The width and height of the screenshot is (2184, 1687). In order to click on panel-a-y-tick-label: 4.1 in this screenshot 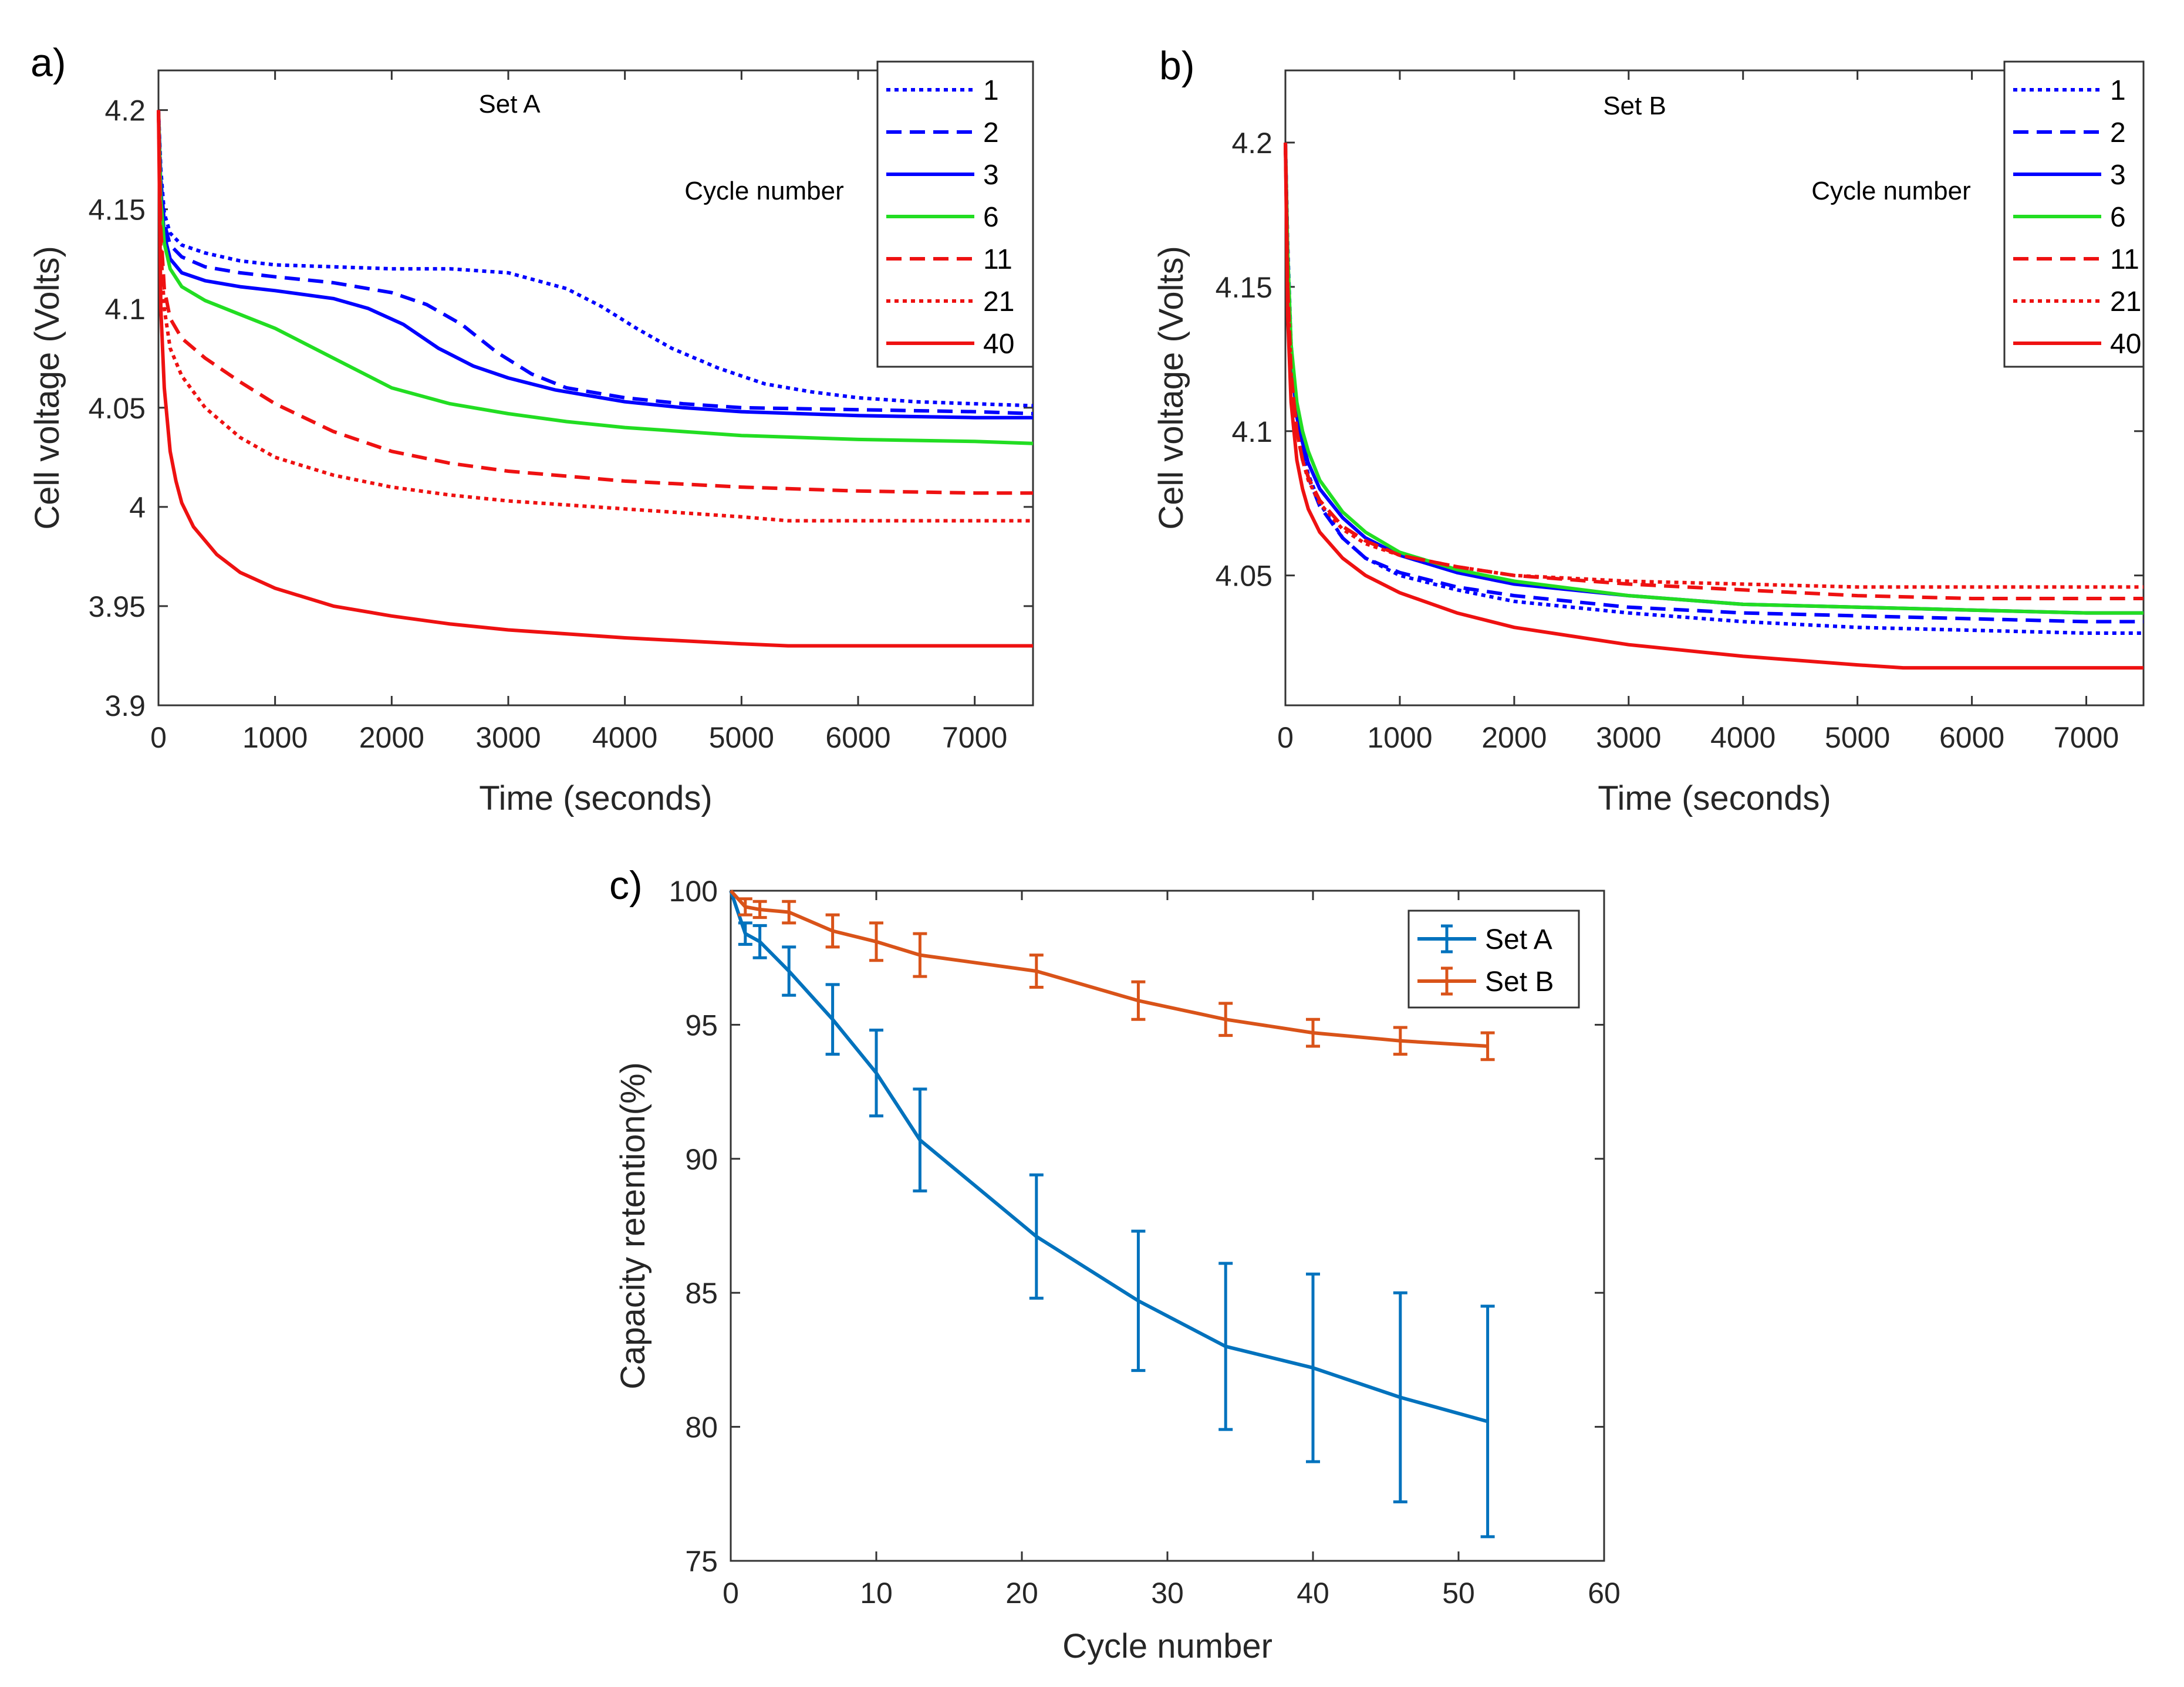, I will do `click(125, 309)`.